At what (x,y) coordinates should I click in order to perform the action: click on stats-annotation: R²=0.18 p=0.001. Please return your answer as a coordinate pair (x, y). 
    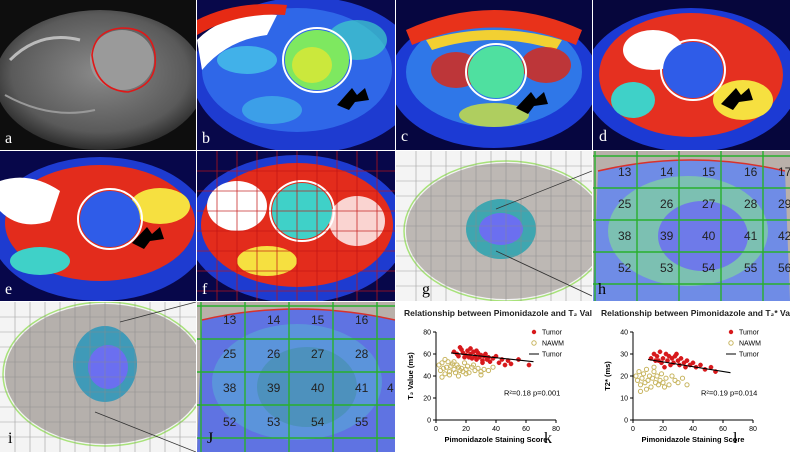
    Looking at the image, I should click on (532, 392).